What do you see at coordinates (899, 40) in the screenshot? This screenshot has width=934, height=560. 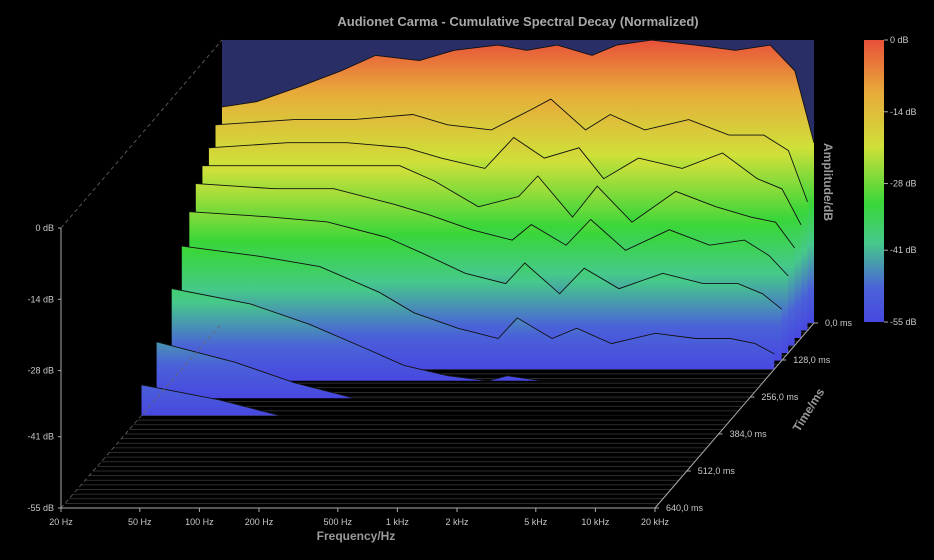 I see `colorbar-tick-label: 0 dB` at bounding box center [899, 40].